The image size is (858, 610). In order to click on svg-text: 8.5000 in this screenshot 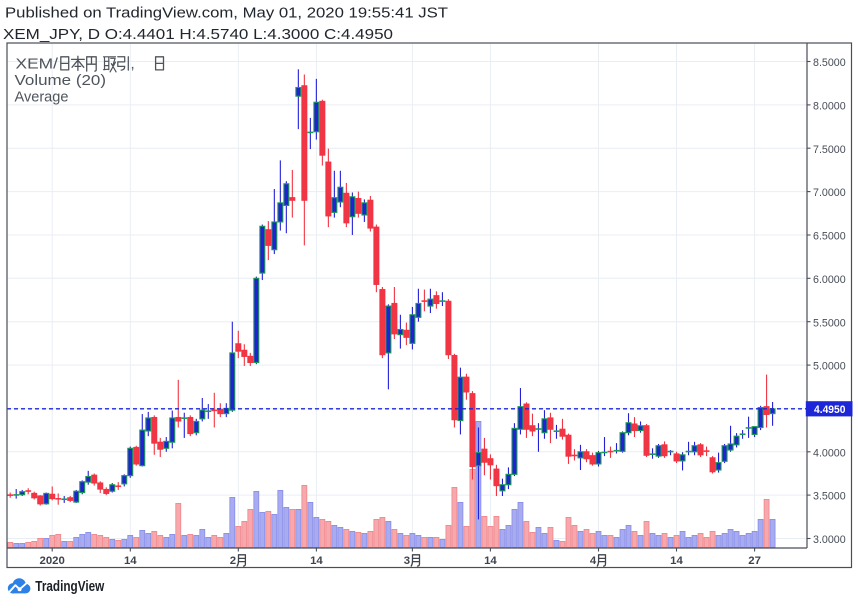, I will do `click(829, 63)`.